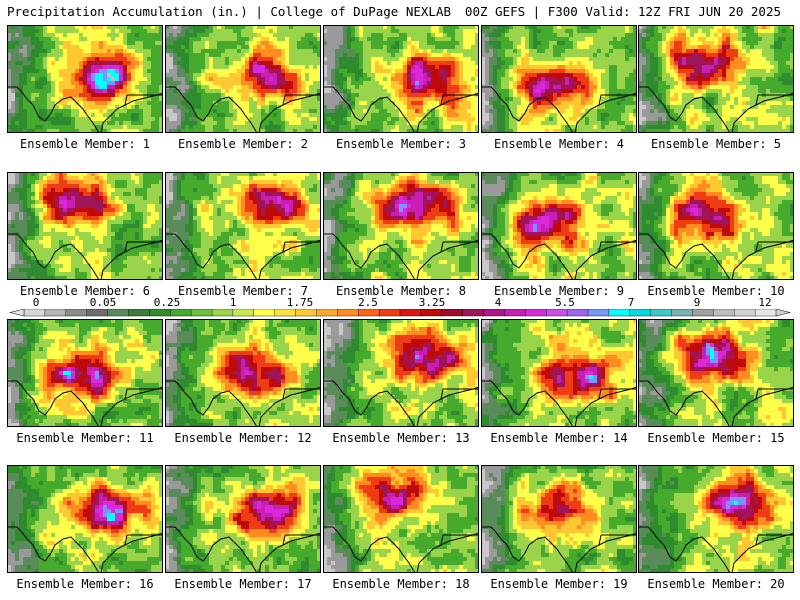  I want to click on panel-label: Ensemble Member: 20, so click(716, 584).